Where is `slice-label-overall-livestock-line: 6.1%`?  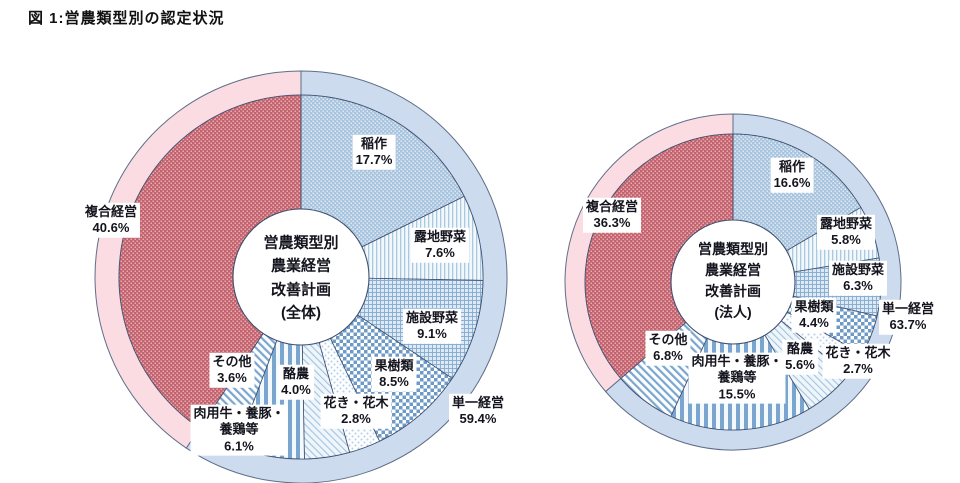
slice-label-overall-livestock-line: 6.1% is located at coordinates (239, 446).